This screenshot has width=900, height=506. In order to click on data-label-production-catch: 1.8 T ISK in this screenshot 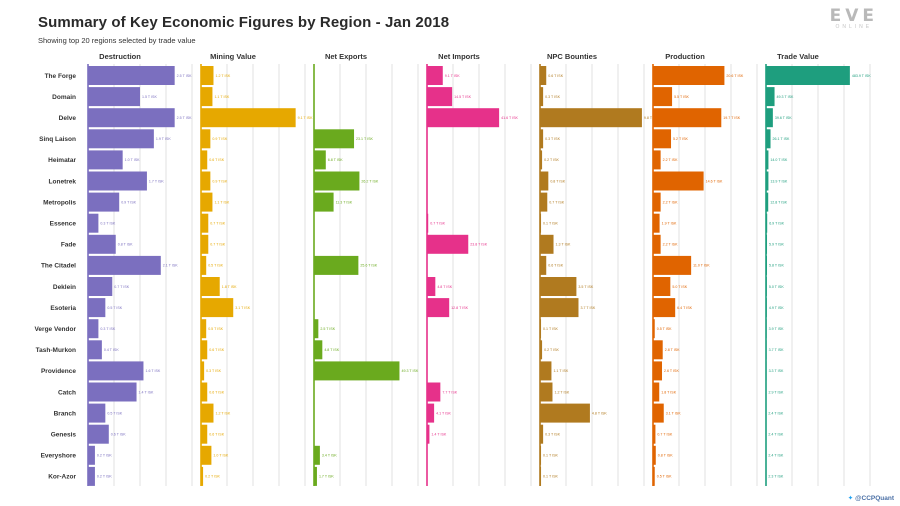, I will do `click(668, 392)`.